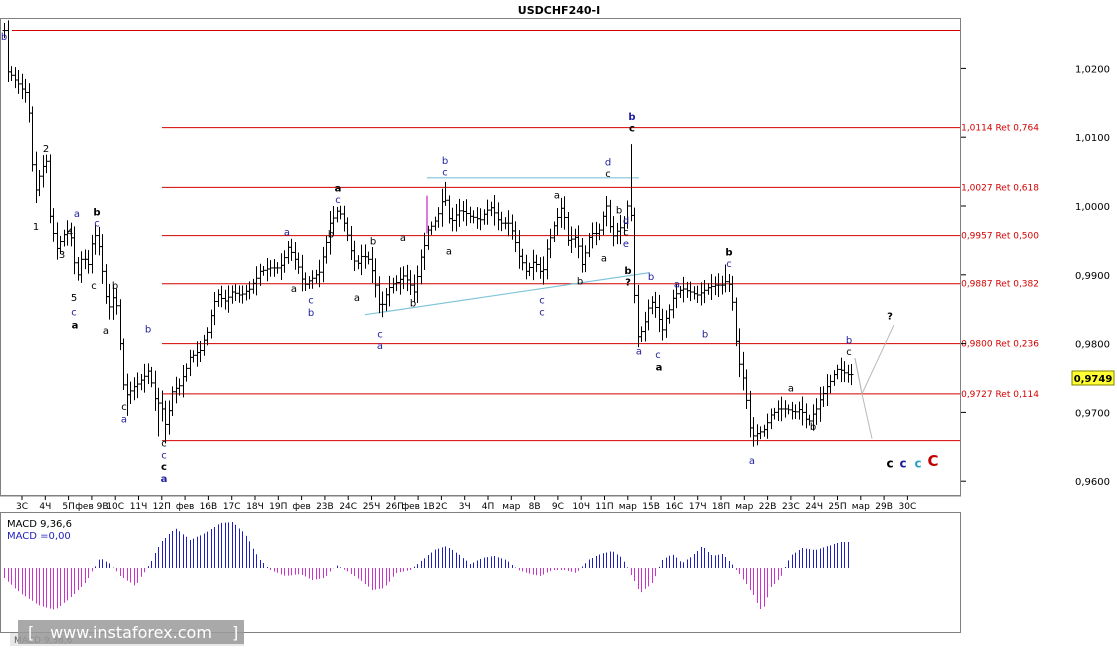 The image size is (1117, 663). What do you see at coordinates (884, 507) in the screenshot?
I see `time-tick-label: 29В` at bounding box center [884, 507].